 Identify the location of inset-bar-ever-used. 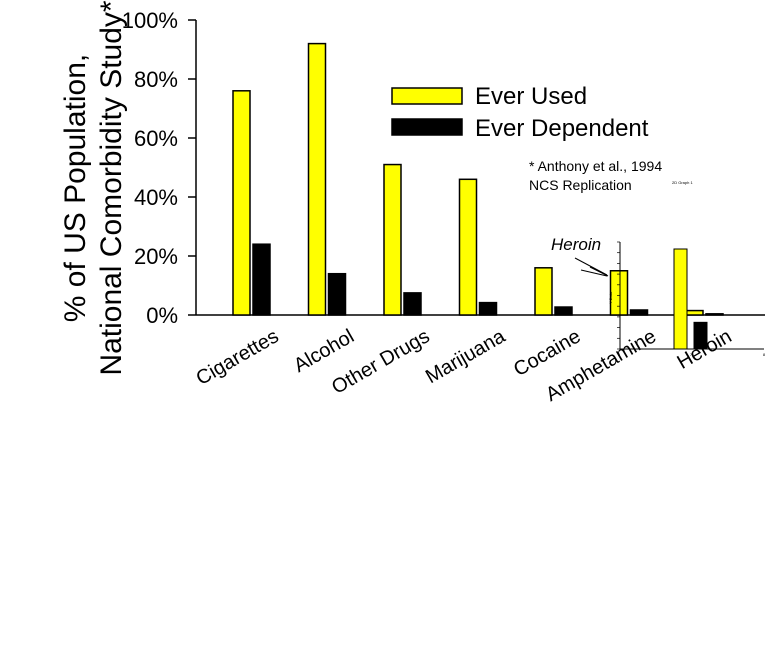
(680, 299).